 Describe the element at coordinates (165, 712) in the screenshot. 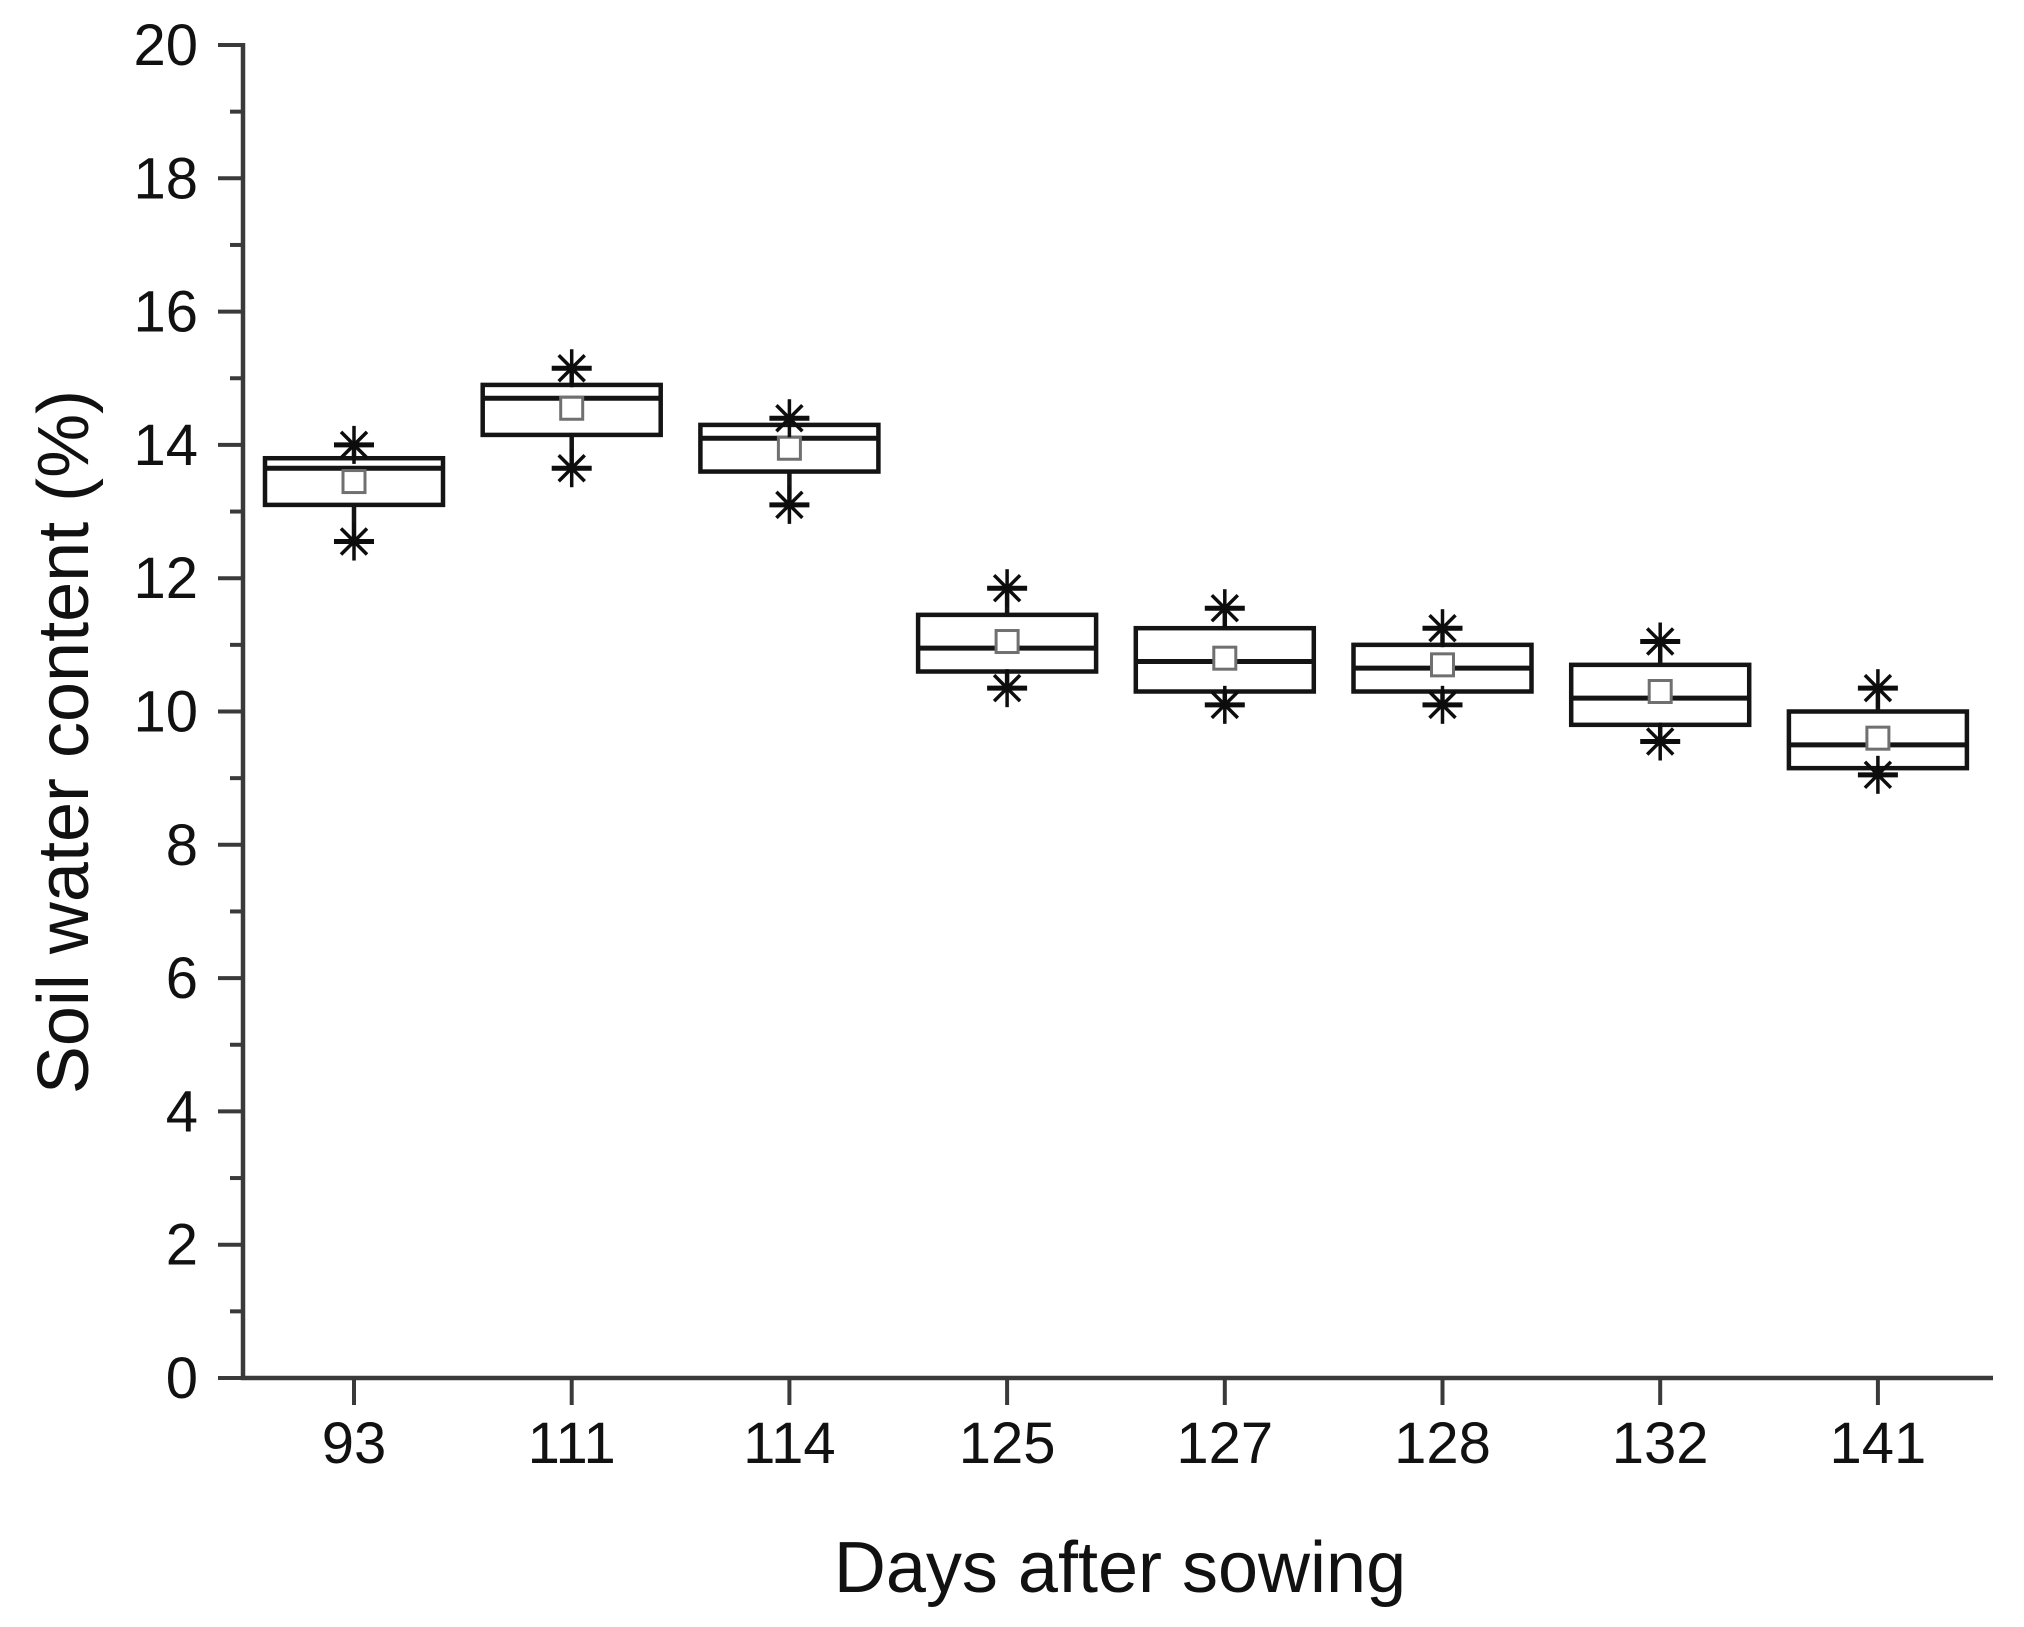

I see `y-tick-label: 10` at that location.